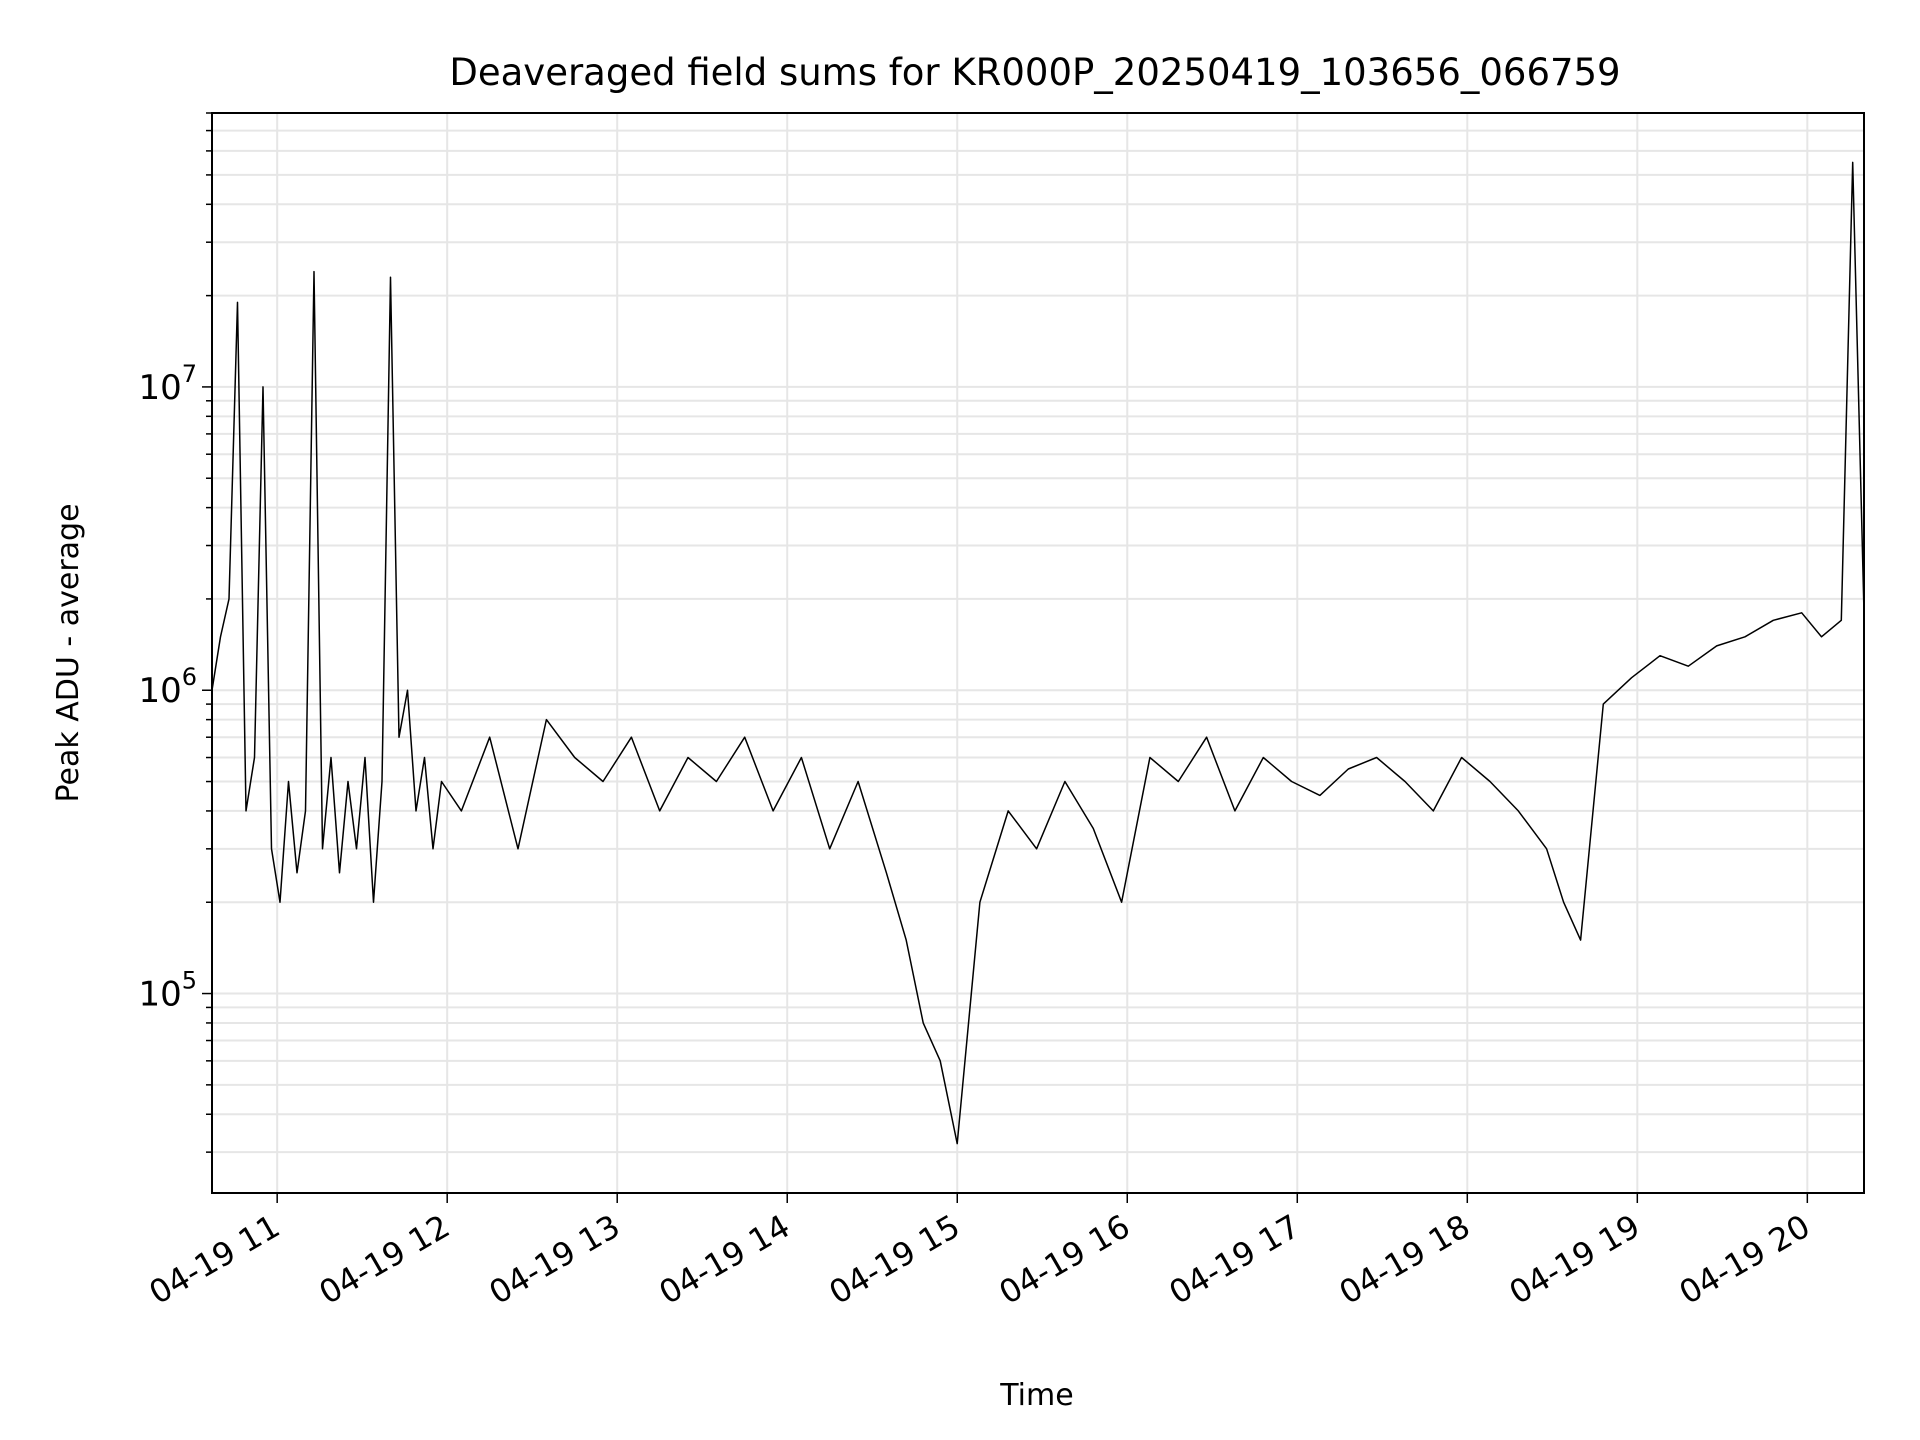  I want to click on x-axis-label: Time, so click(1036, 1395).